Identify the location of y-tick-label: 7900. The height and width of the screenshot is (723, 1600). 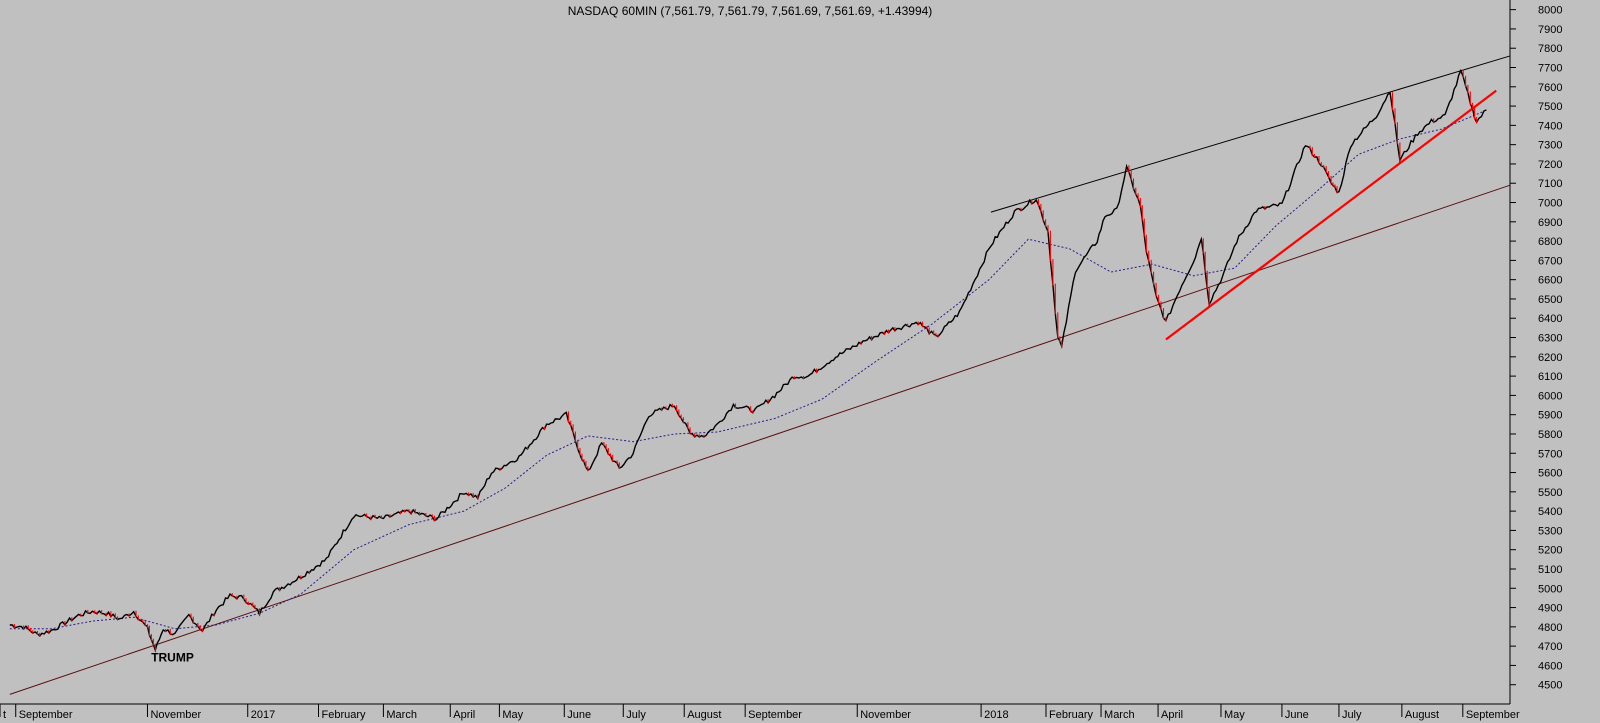
(1550, 30).